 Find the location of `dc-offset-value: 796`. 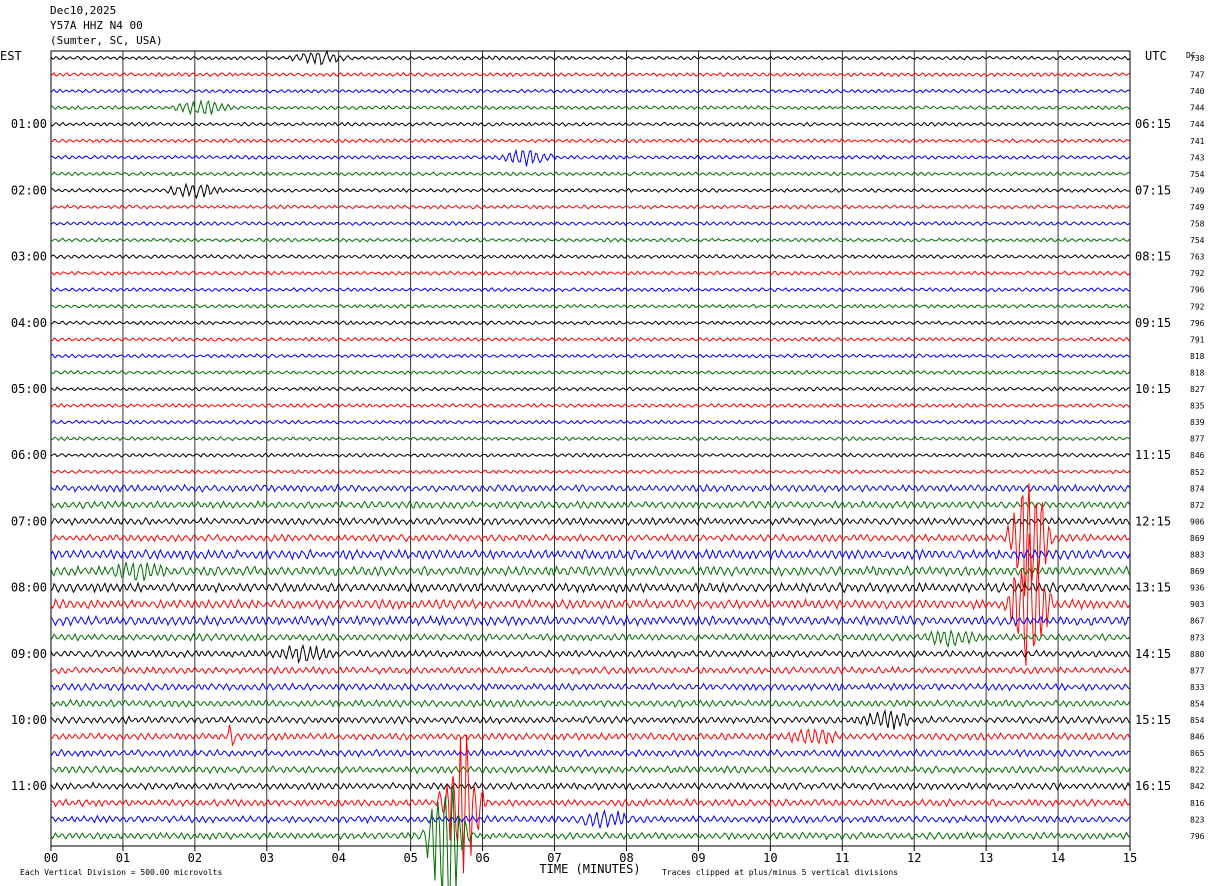

dc-offset-value: 796 is located at coordinates (1197, 290).